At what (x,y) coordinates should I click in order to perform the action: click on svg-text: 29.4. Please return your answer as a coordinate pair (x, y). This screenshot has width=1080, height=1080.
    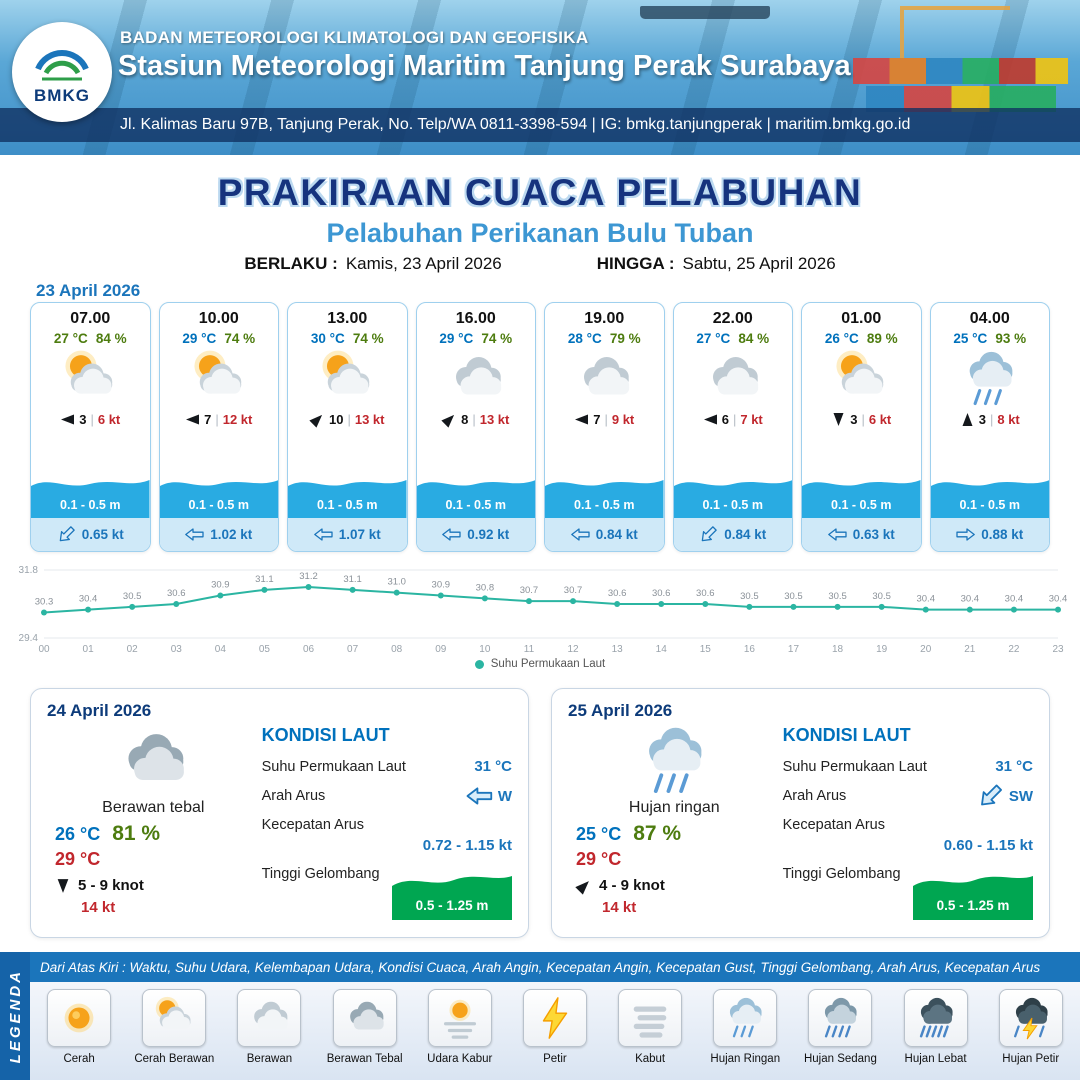
    Looking at the image, I should click on (29, 638).